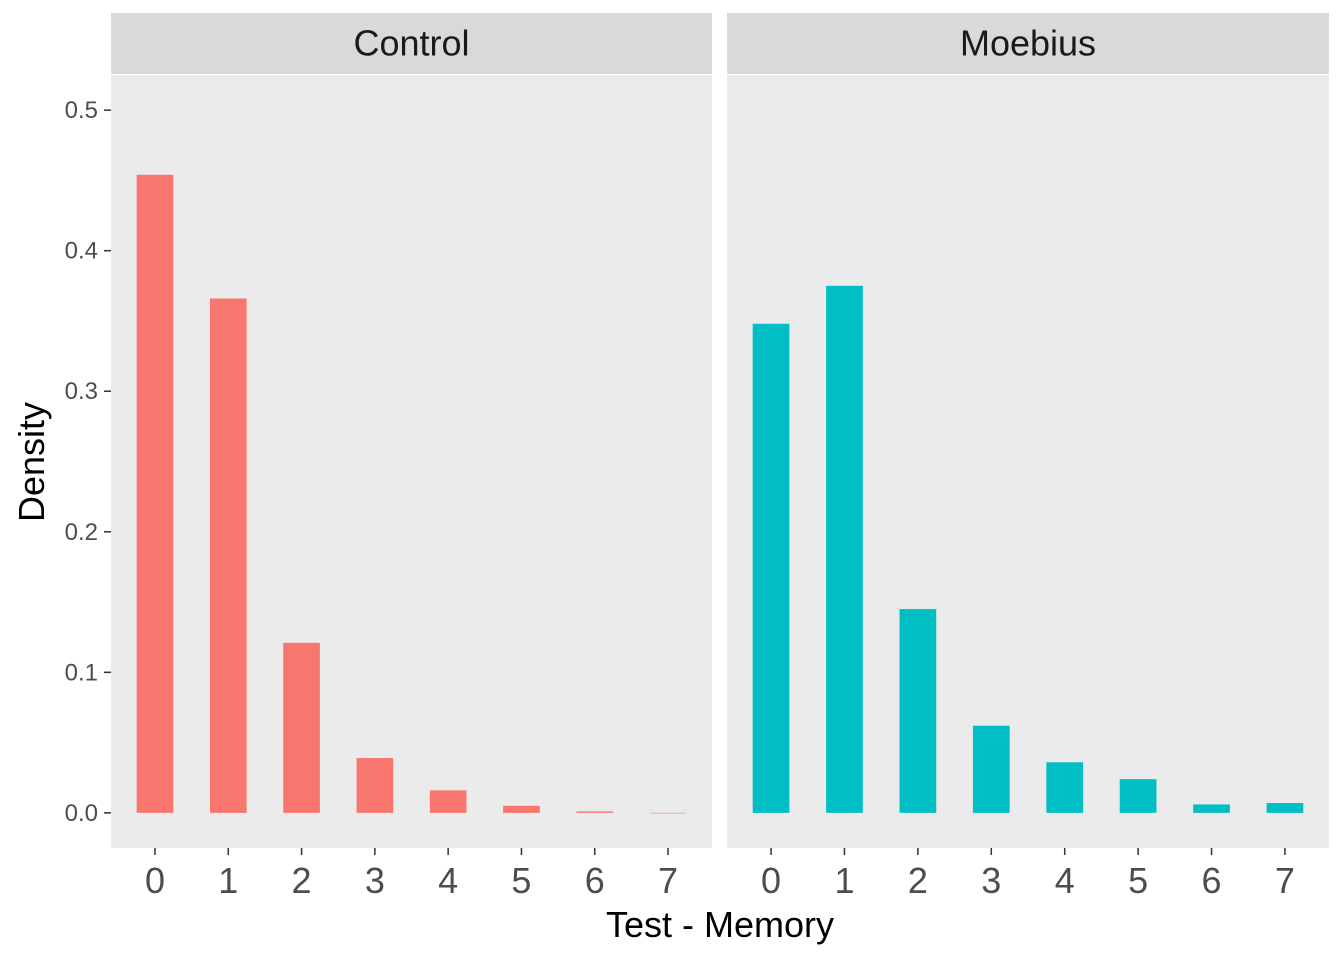 Image resolution: width=1344 pixels, height=960 pixels. What do you see at coordinates (720, 874) in the screenshot?
I see `x-axis: 0 1 2 3 4 5 6 7 0 1 2 3 4 5 6 7` at bounding box center [720, 874].